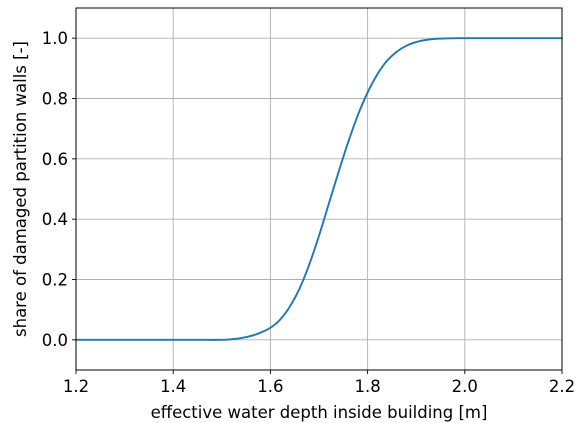  Describe the element at coordinates (270, 386) in the screenshot. I see `x-tick-label: 1.6` at that location.